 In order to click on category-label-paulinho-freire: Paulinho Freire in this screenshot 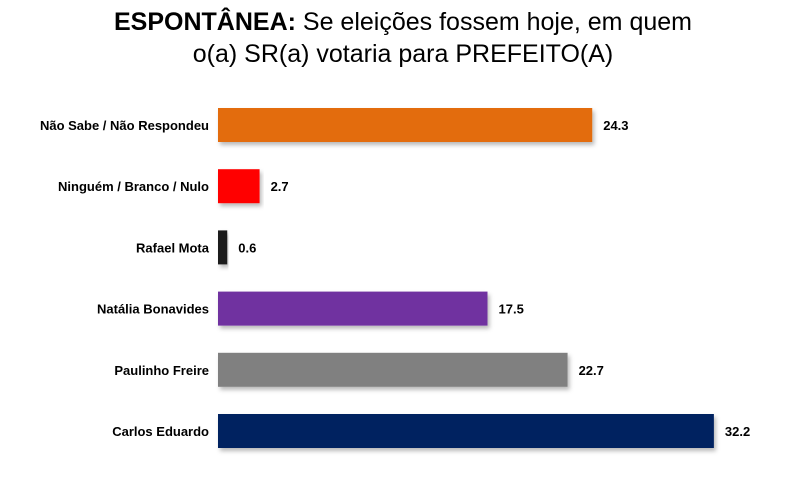, I will do `click(161, 370)`.